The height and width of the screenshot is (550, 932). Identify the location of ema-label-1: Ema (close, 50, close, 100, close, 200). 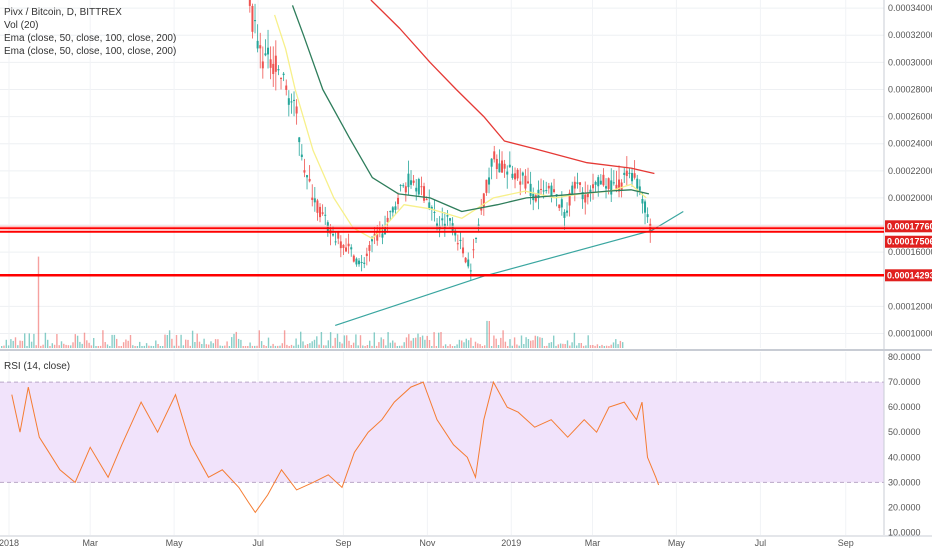
(90, 38).